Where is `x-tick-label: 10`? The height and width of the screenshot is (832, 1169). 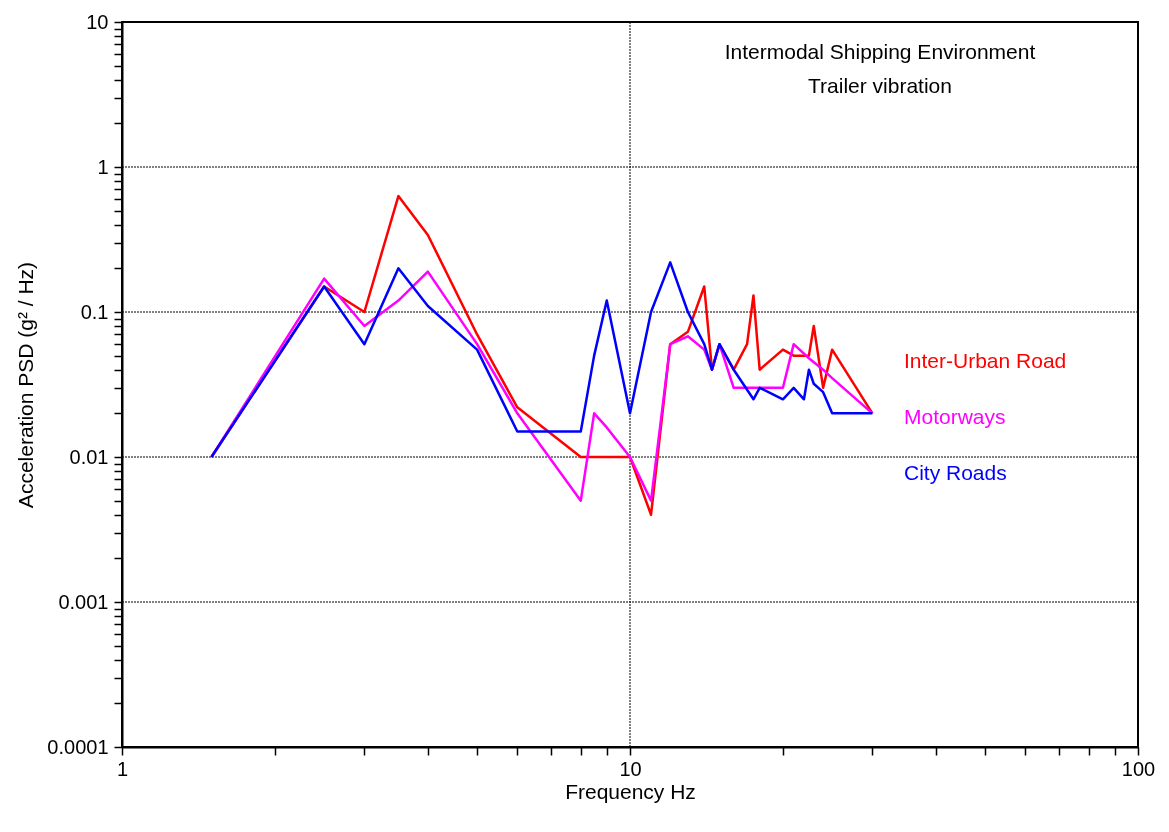 x-tick-label: 10 is located at coordinates (630, 768).